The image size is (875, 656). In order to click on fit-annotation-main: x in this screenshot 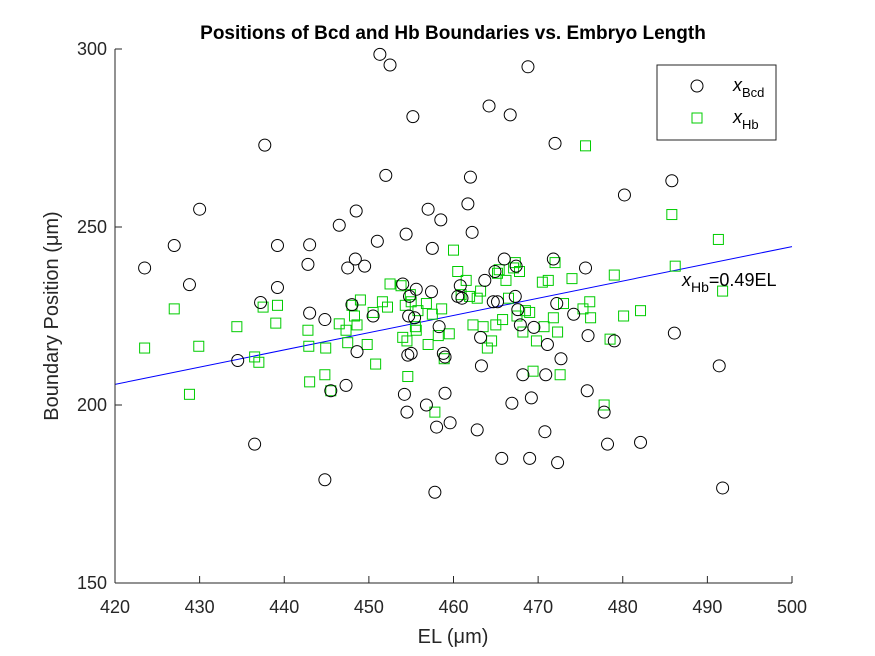, I will do `click(686, 280)`.